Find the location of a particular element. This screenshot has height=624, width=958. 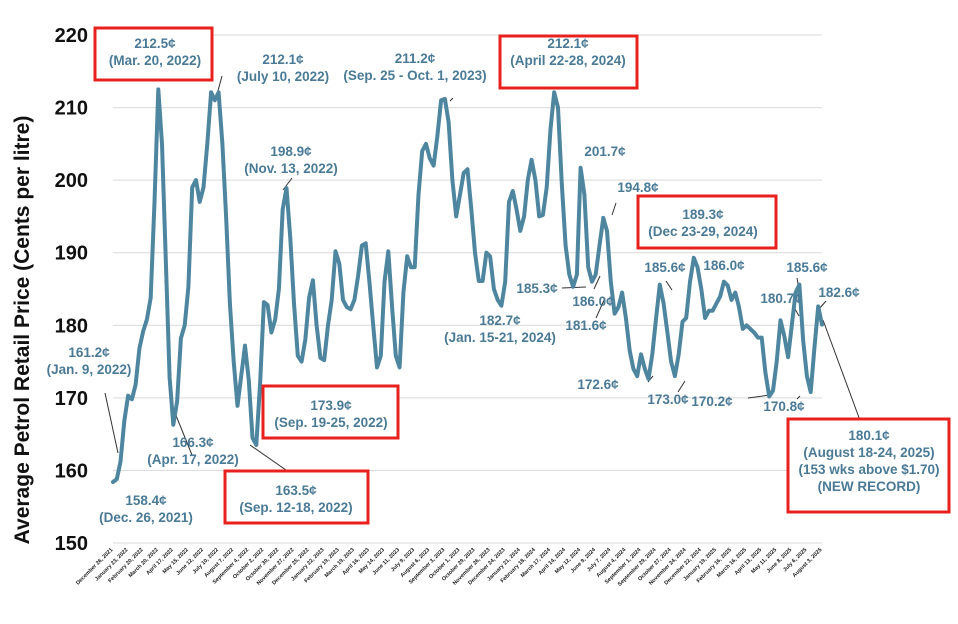

annotation-text: 189.3¢ is located at coordinates (703, 214).